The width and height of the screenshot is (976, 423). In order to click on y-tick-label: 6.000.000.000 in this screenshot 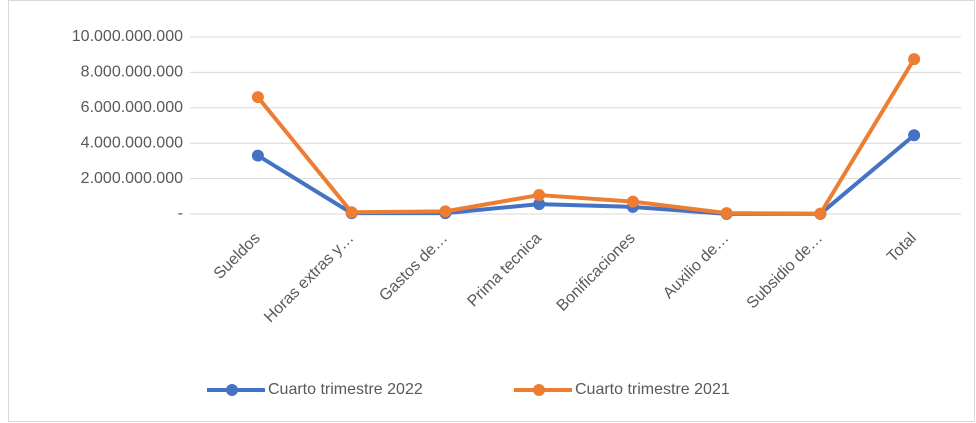, I will do `click(132, 107)`.